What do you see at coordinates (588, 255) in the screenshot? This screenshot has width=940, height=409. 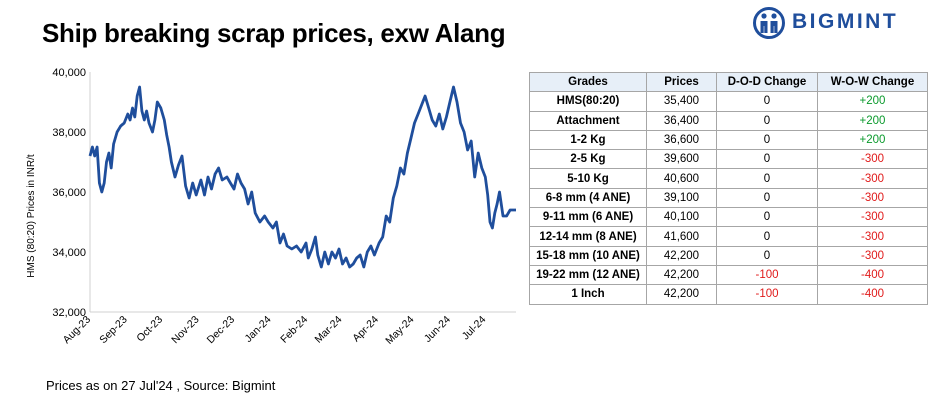 I see `grade-cell: 15-18 mm (10 ANE)` at bounding box center [588, 255].